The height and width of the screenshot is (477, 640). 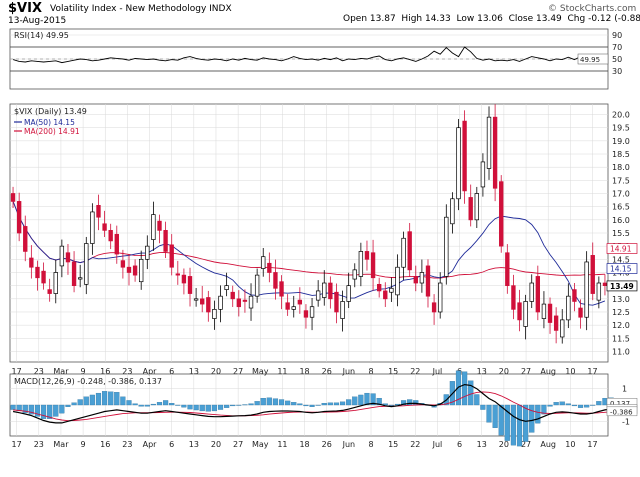 What do you see at coordinates (622, 286) in the screenshot?
I see `price-tag-label: 13.49` at bounding box center [622, 286].